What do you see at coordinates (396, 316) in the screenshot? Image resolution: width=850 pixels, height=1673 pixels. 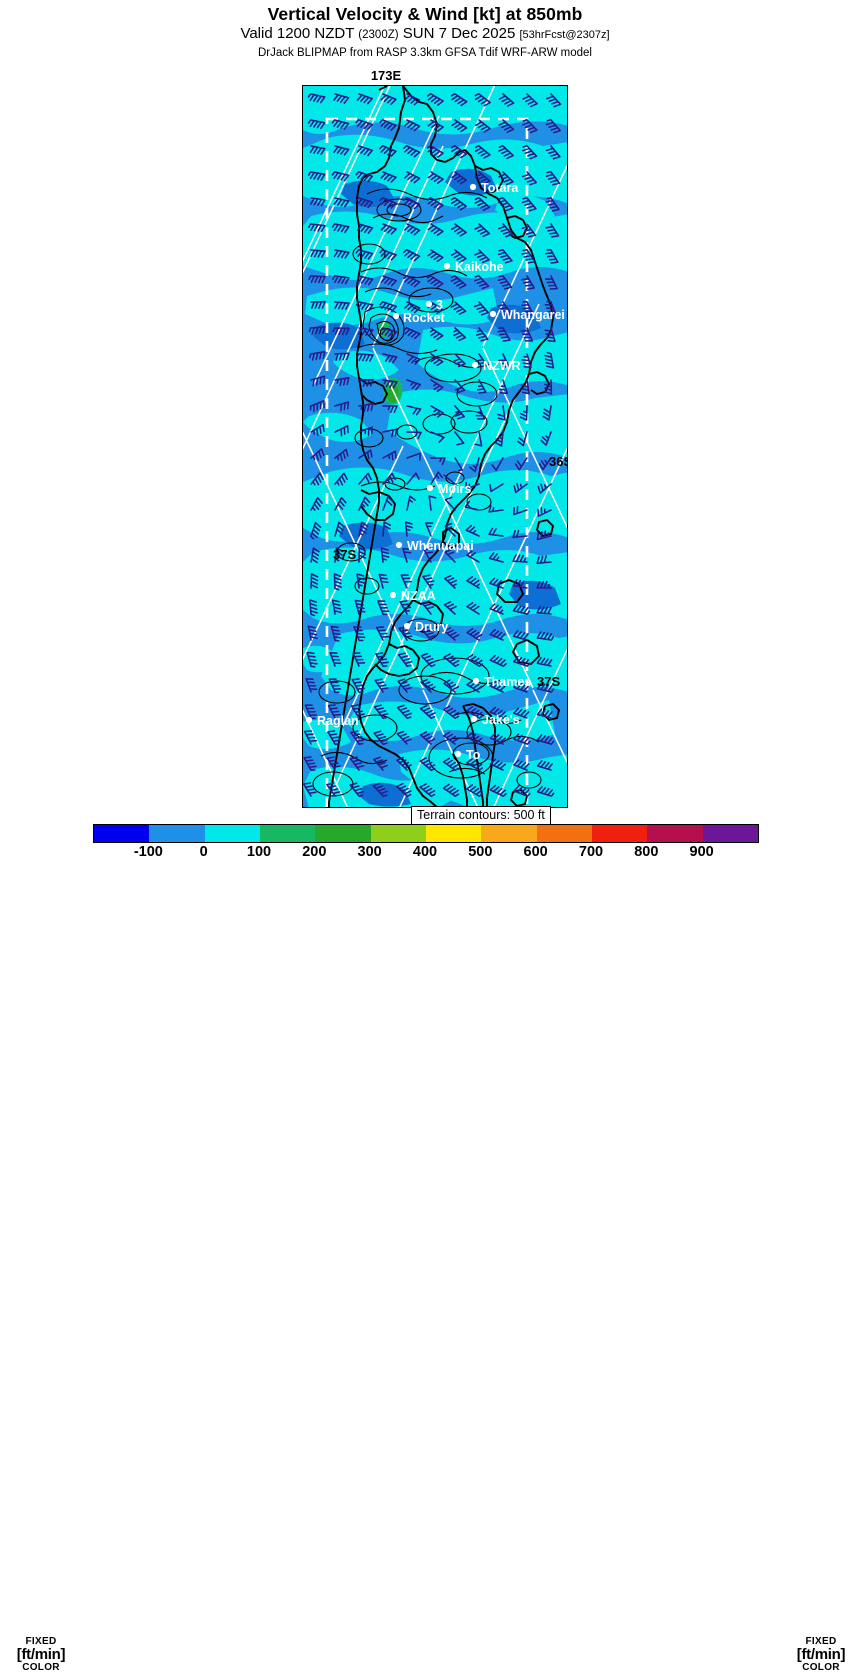 I see `station-dot-rocket` at bounding box center [396, 316].